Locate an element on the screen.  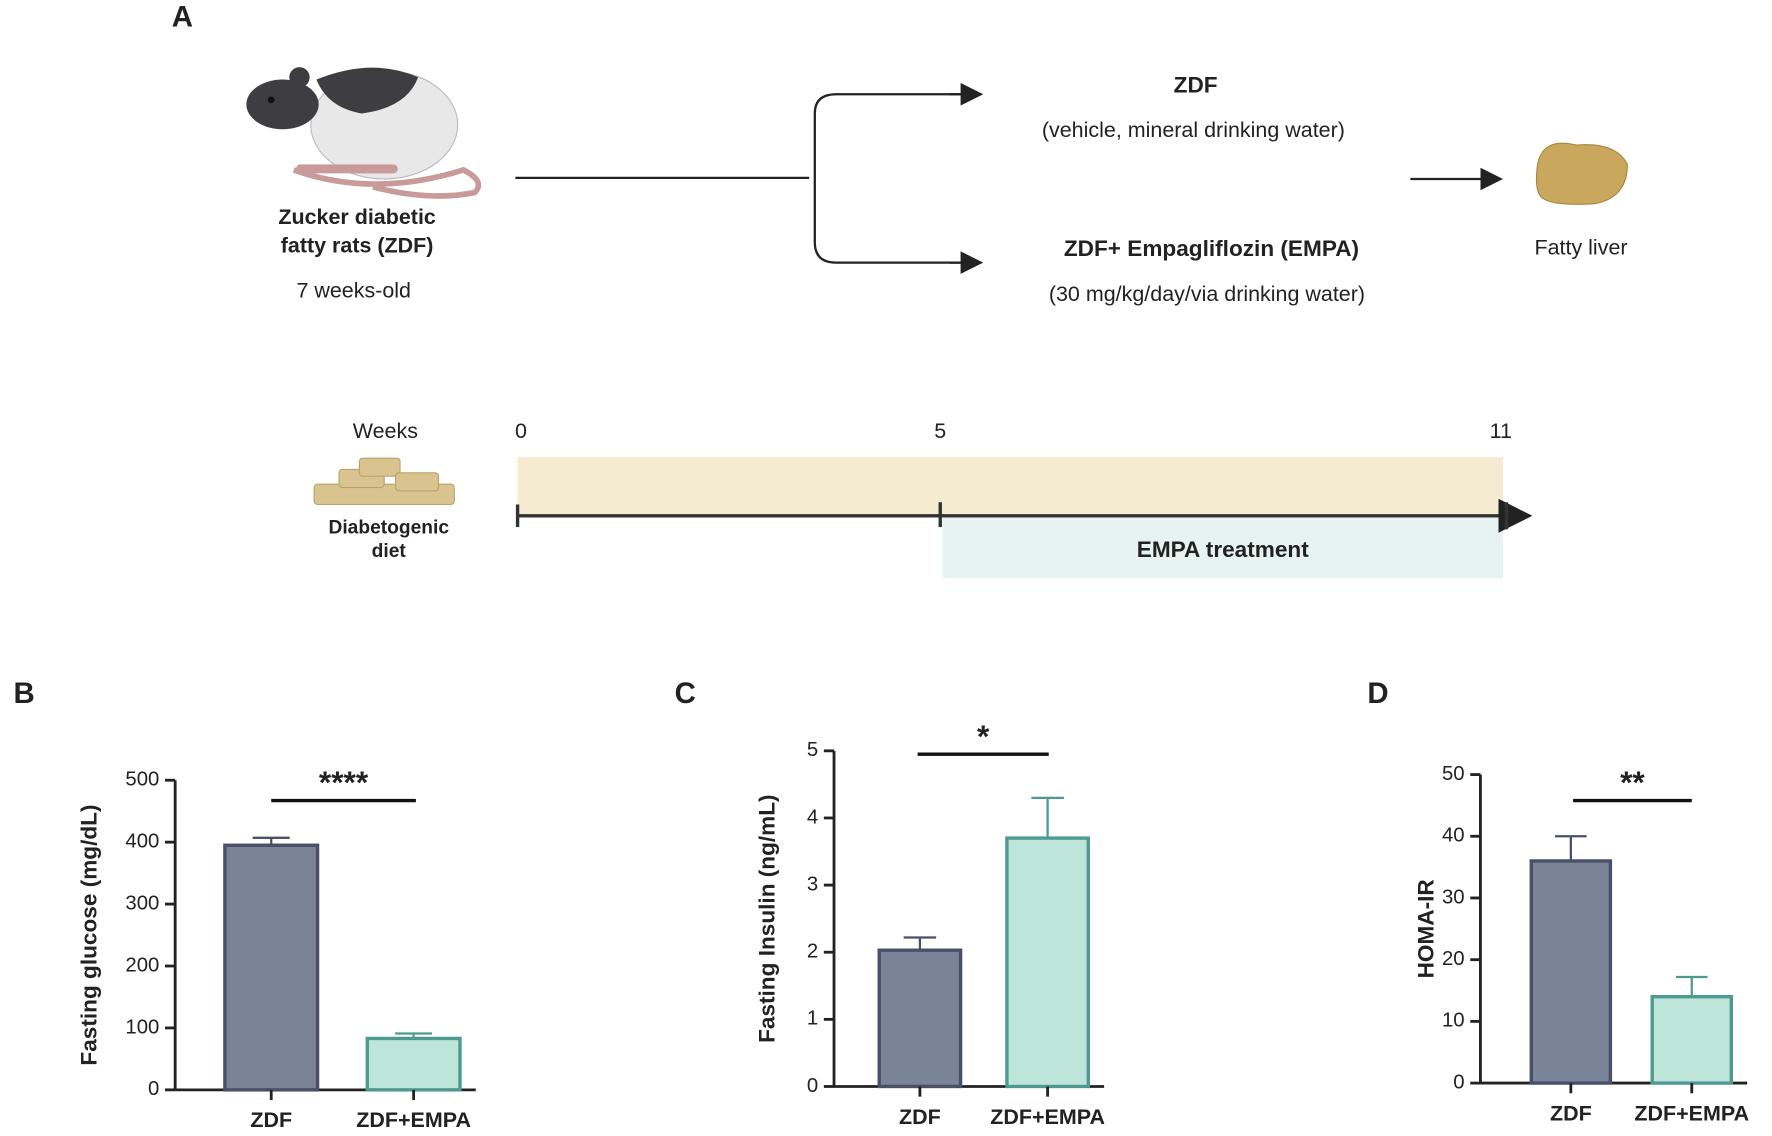
treatment-label: EMPA treatment is located at coordinates (1223, 549).